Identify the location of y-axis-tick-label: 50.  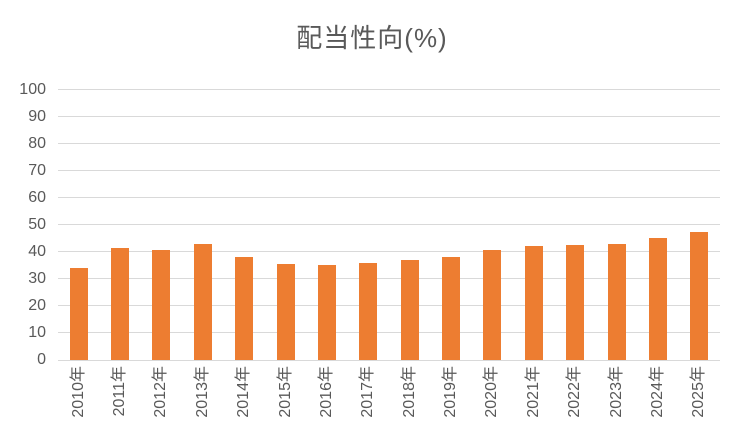
(37, 224).